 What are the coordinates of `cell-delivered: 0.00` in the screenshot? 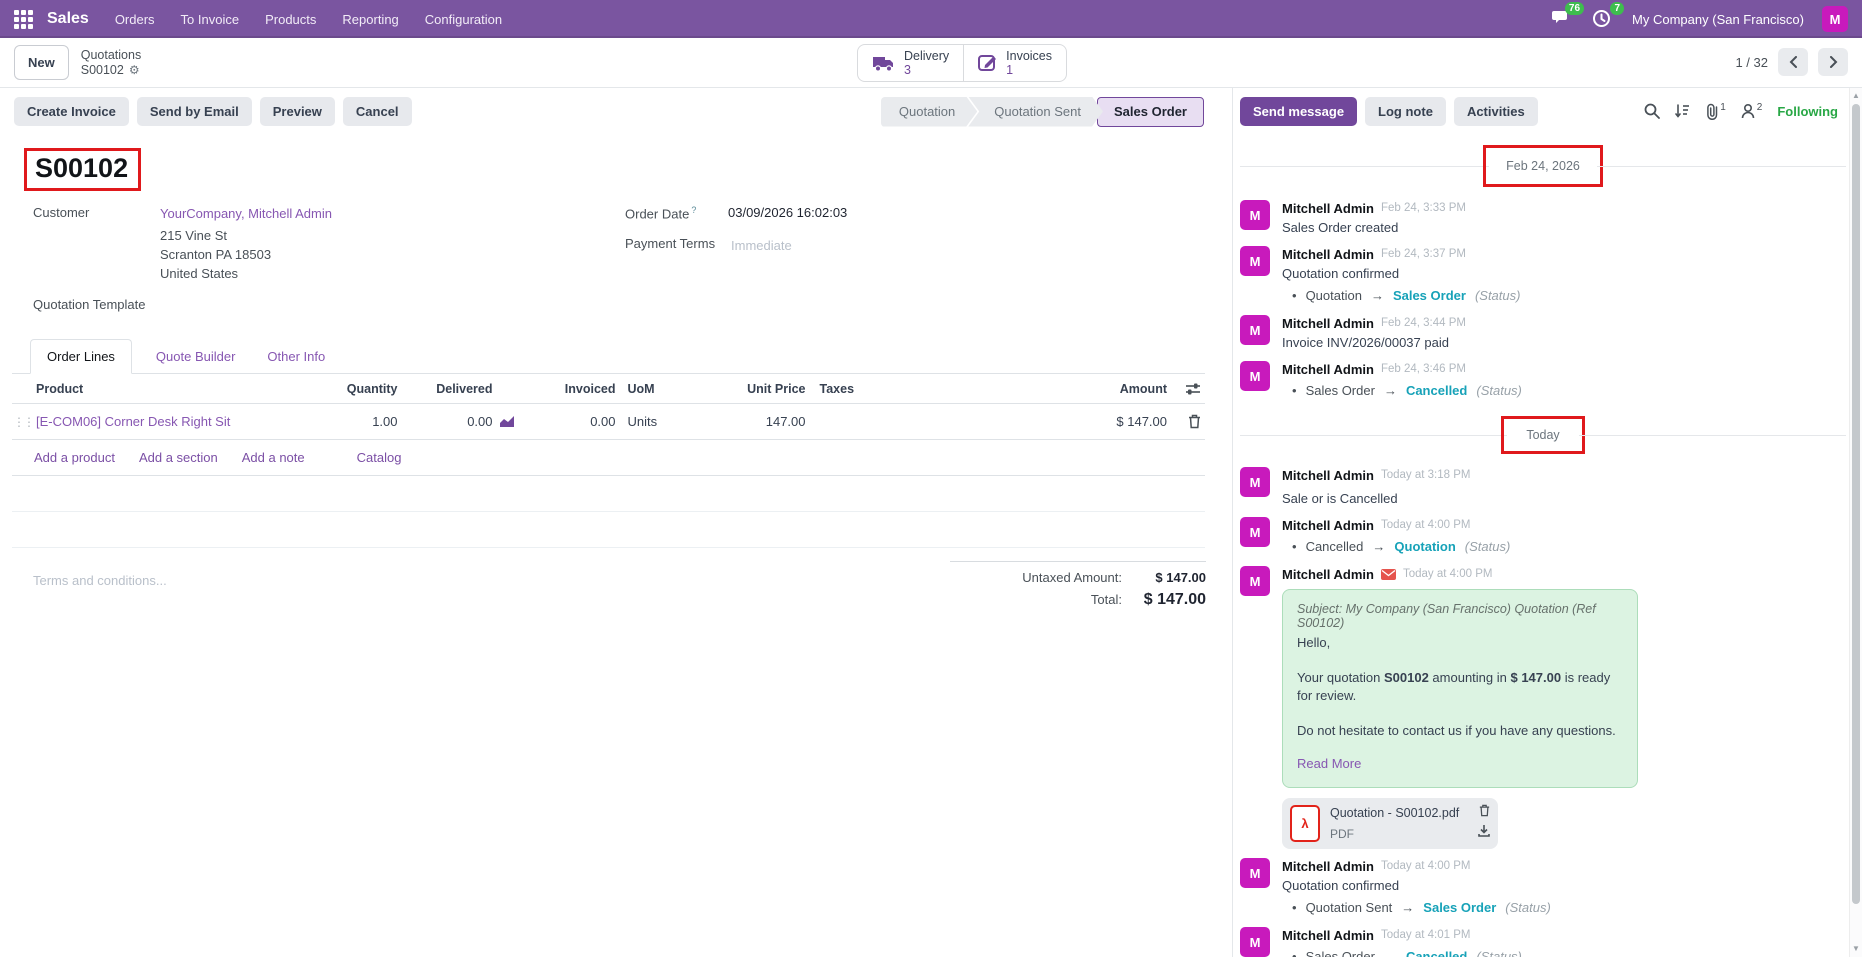 It's located at (480, 421).